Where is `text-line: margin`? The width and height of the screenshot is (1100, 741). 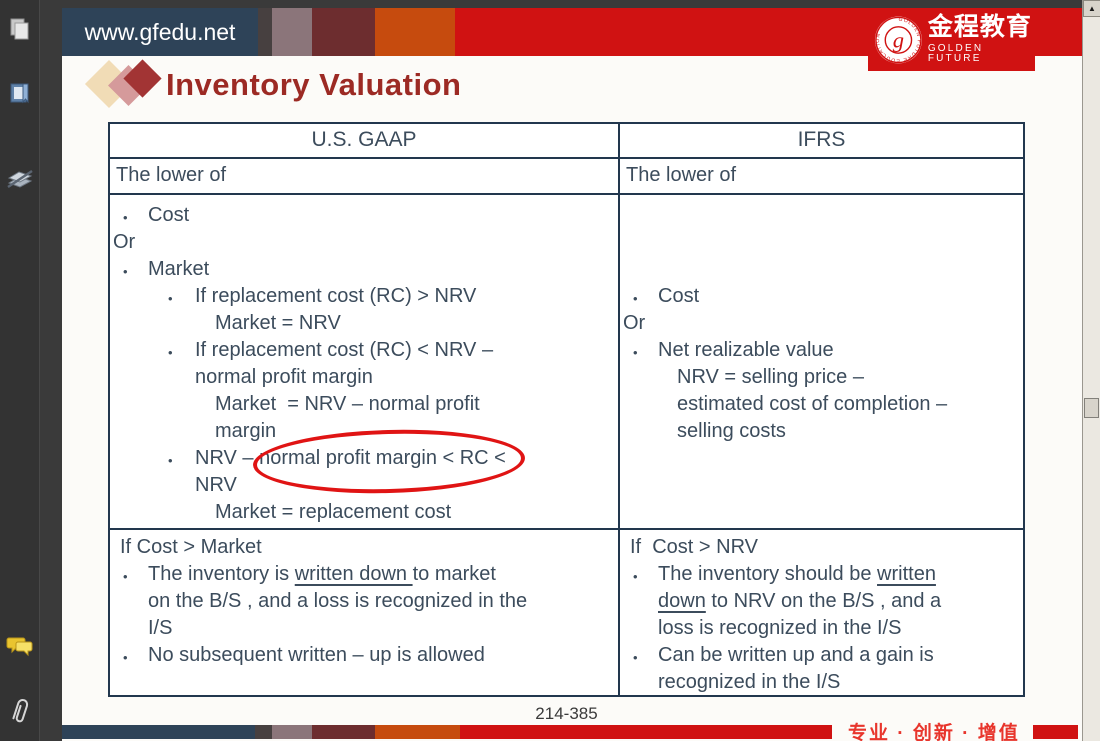 text-line: margin is located at coordinates (246, 431).